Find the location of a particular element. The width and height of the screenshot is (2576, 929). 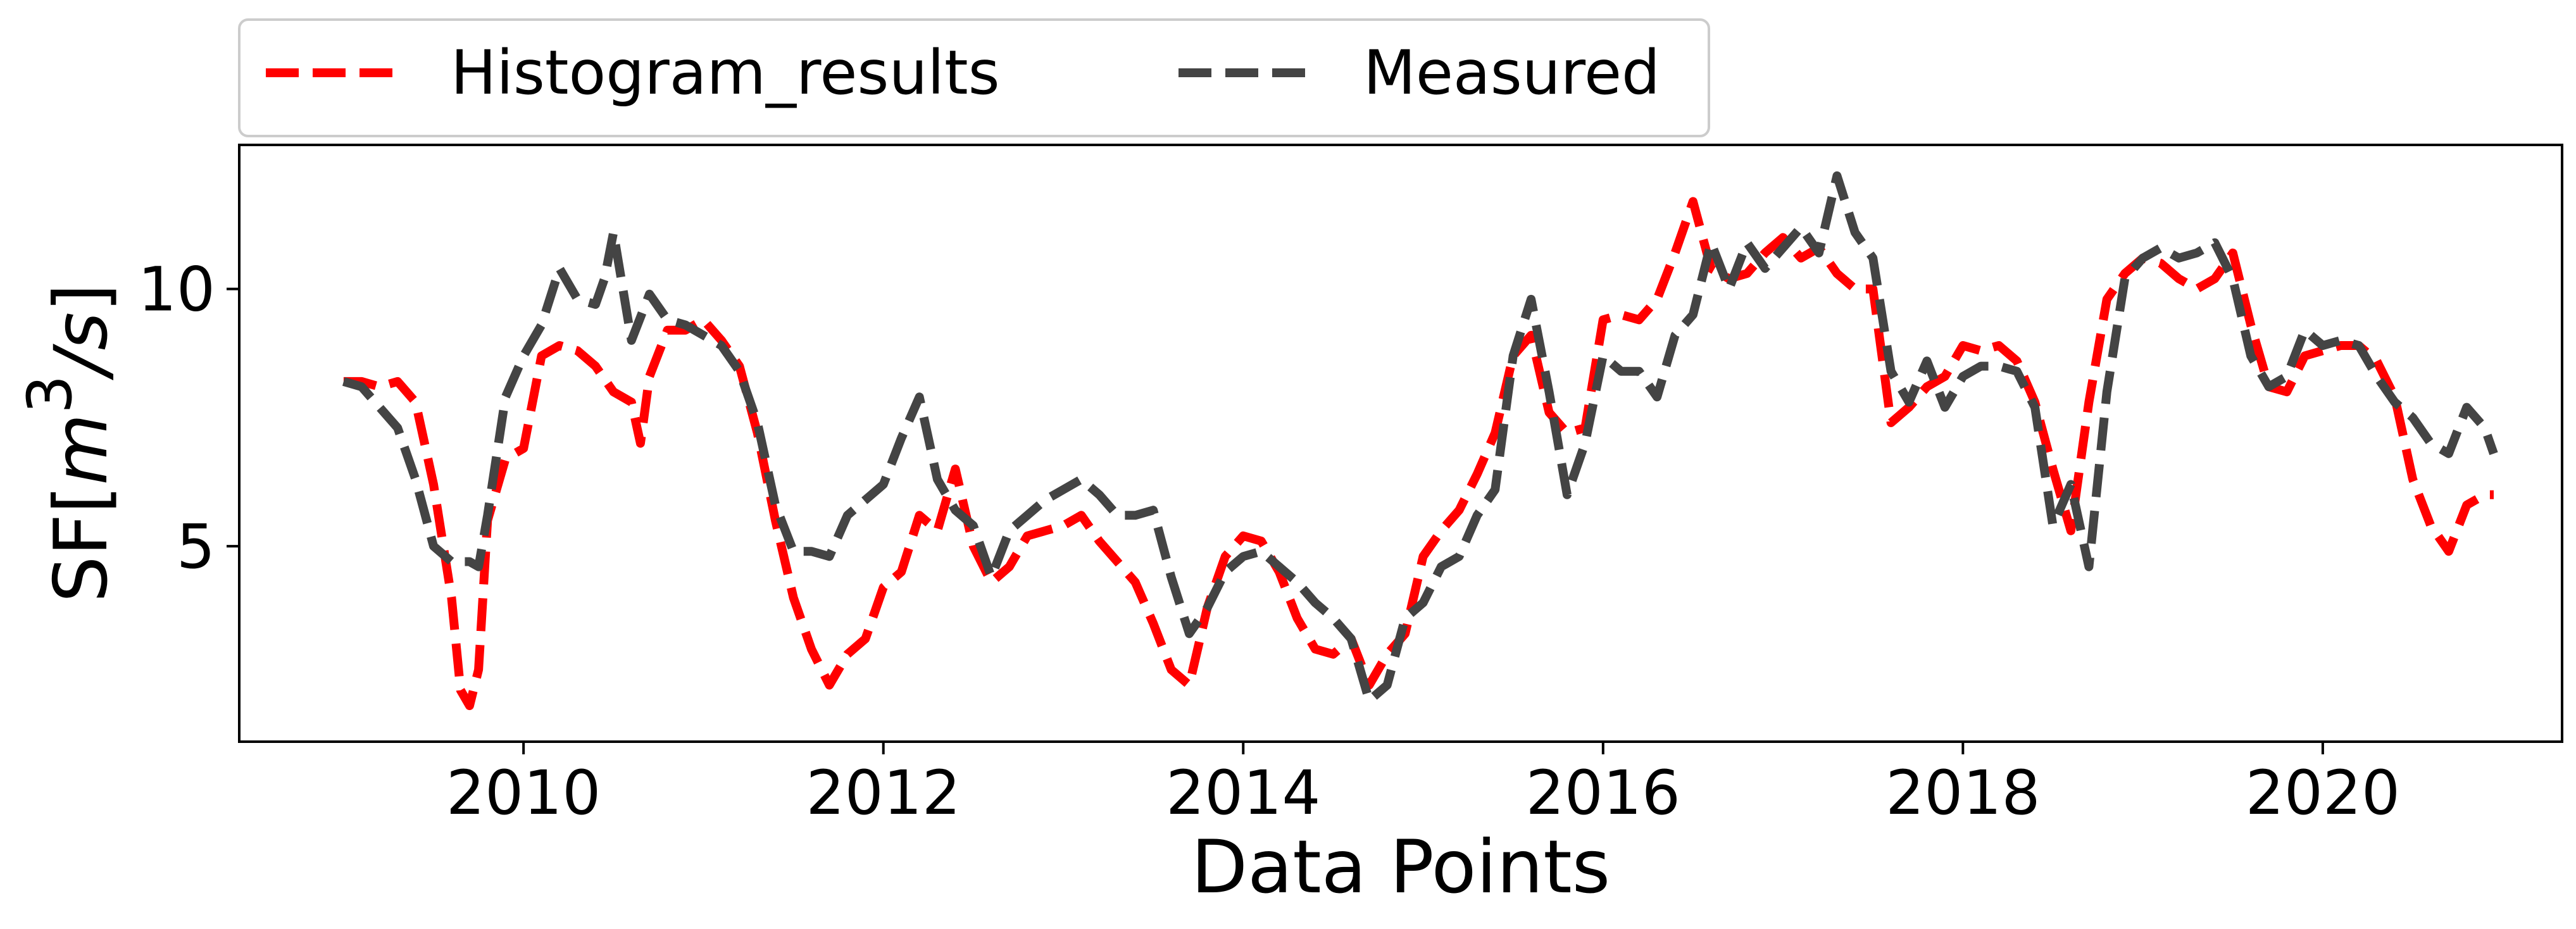

x-tick-label: 2016 is located at coordinates (1603, 793).